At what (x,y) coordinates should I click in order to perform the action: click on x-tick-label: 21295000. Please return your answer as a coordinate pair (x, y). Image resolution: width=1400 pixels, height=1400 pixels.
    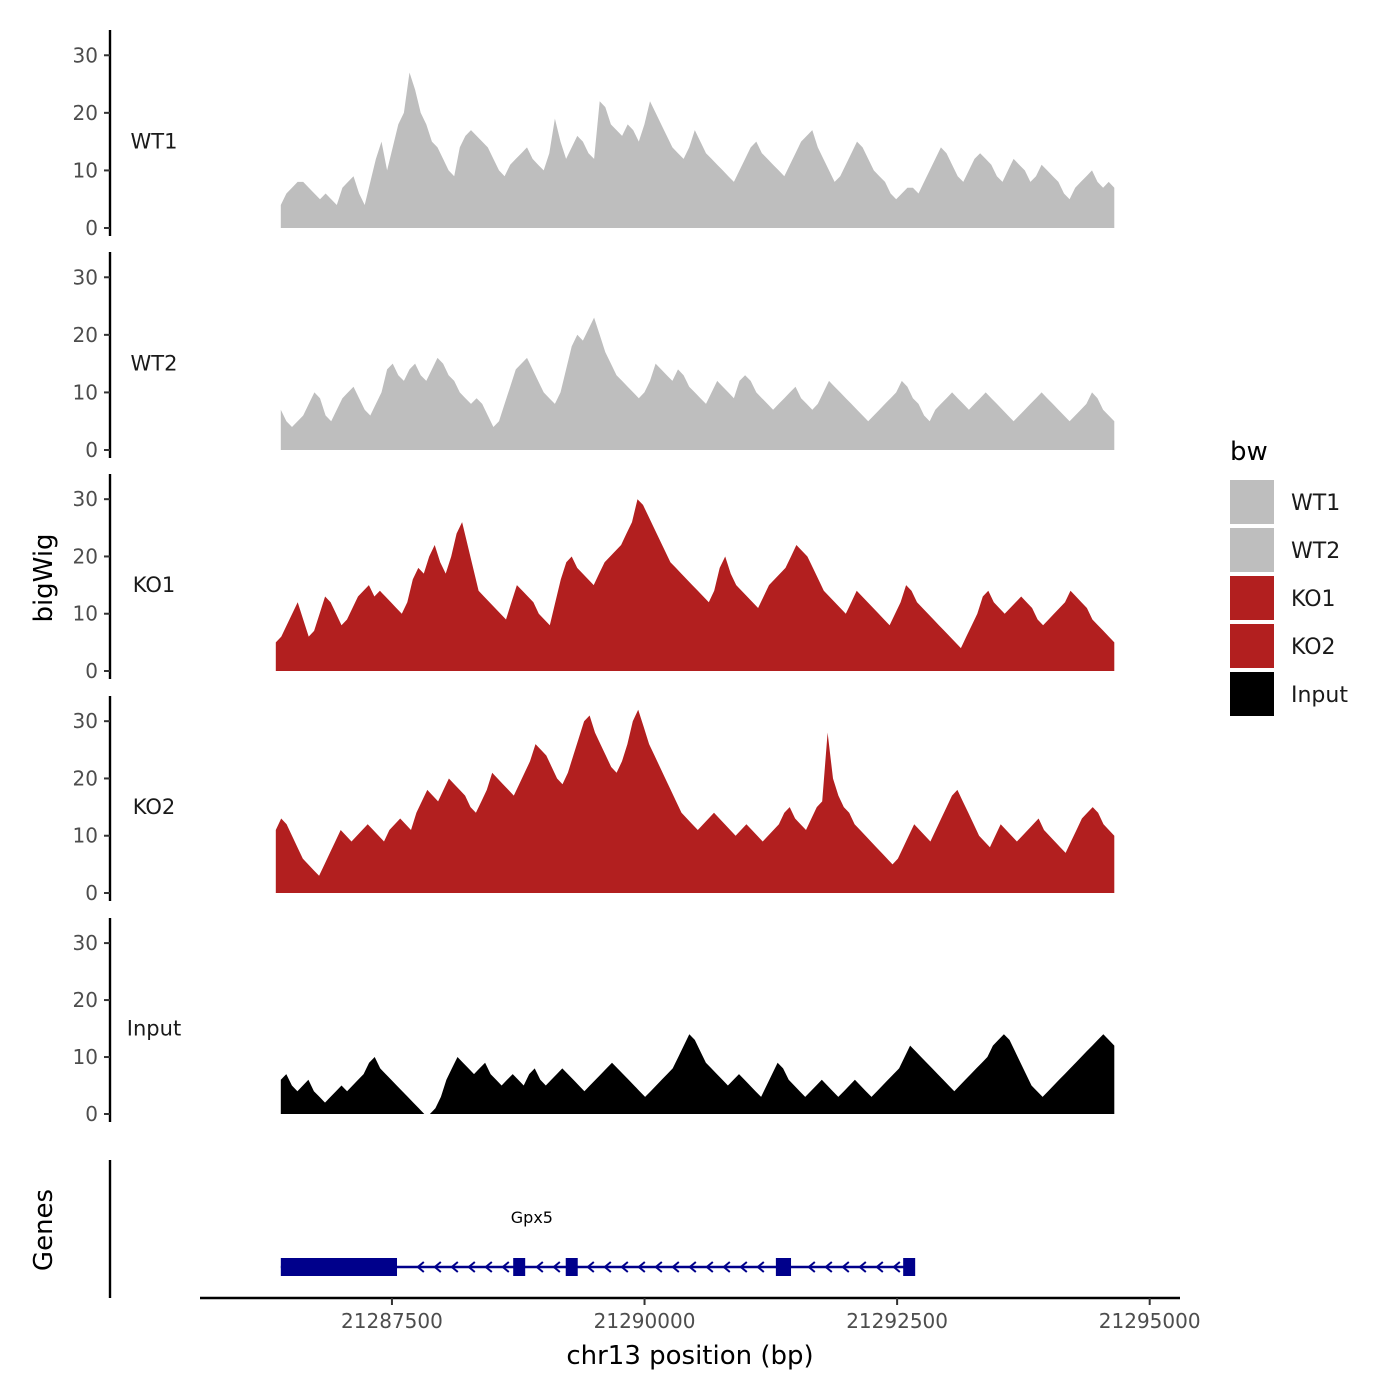
    Looking at the image, I should click on (1150, 1321).